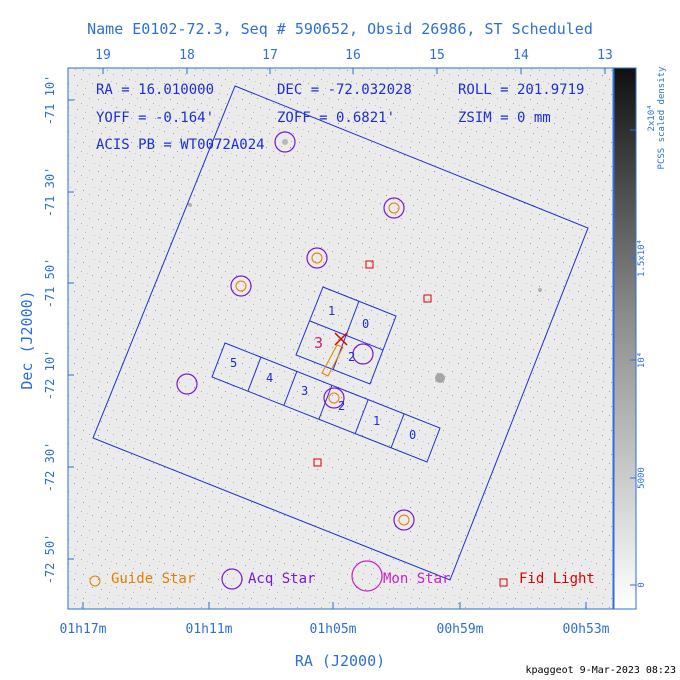 Image resolution: width=680 pixels, height=680 pixels. Describe the element at coordinates (187, 55) in the screenshot. I see `top-tick-label: 18` at that location.